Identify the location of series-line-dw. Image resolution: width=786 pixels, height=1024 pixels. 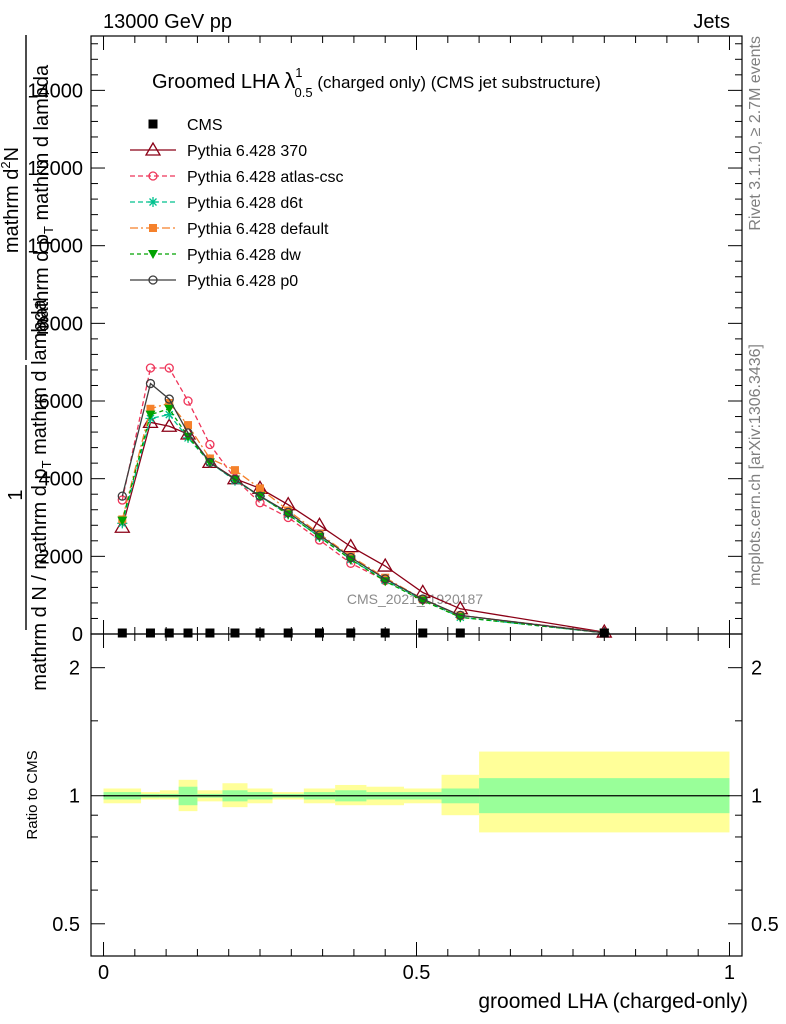
(363, 521).